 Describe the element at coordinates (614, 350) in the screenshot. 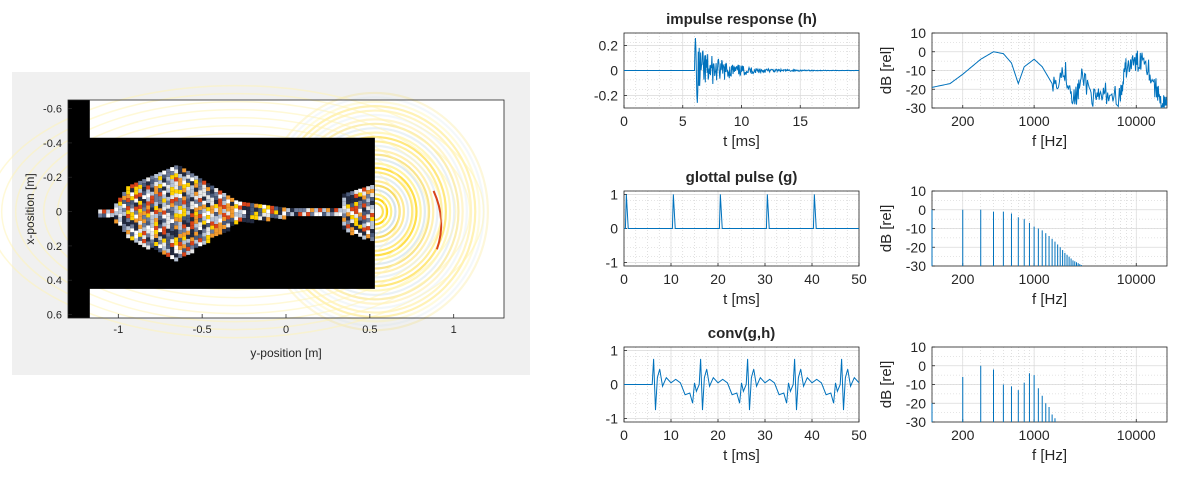

I see `y-tick-label: 1` at that location.